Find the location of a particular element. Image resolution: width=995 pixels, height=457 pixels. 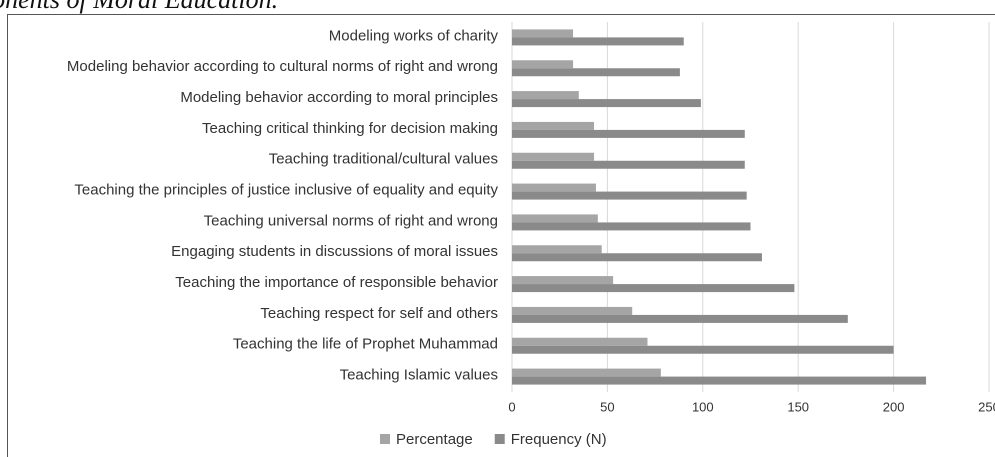

y-tick-label: Teaching Islamic values is located at coordinates (419, 375).